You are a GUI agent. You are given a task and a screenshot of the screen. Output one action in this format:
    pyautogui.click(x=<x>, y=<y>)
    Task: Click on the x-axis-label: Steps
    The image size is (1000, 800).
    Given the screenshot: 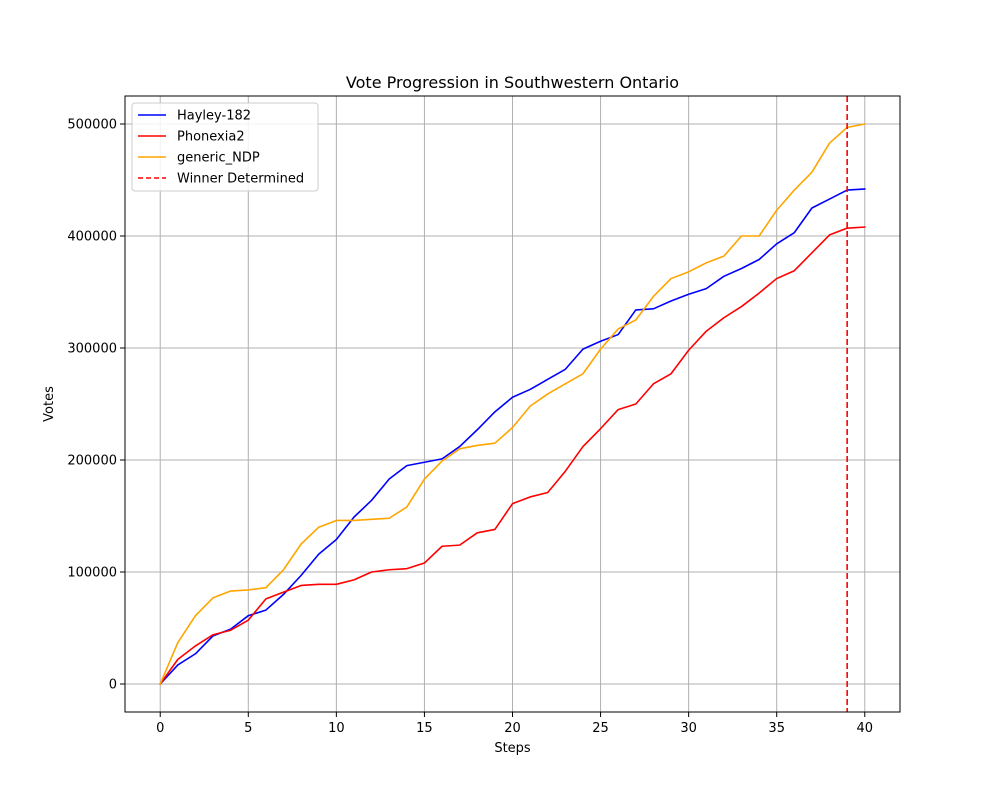 What is the action you would take?
    pyautogui.click(x=512, y=748)
    